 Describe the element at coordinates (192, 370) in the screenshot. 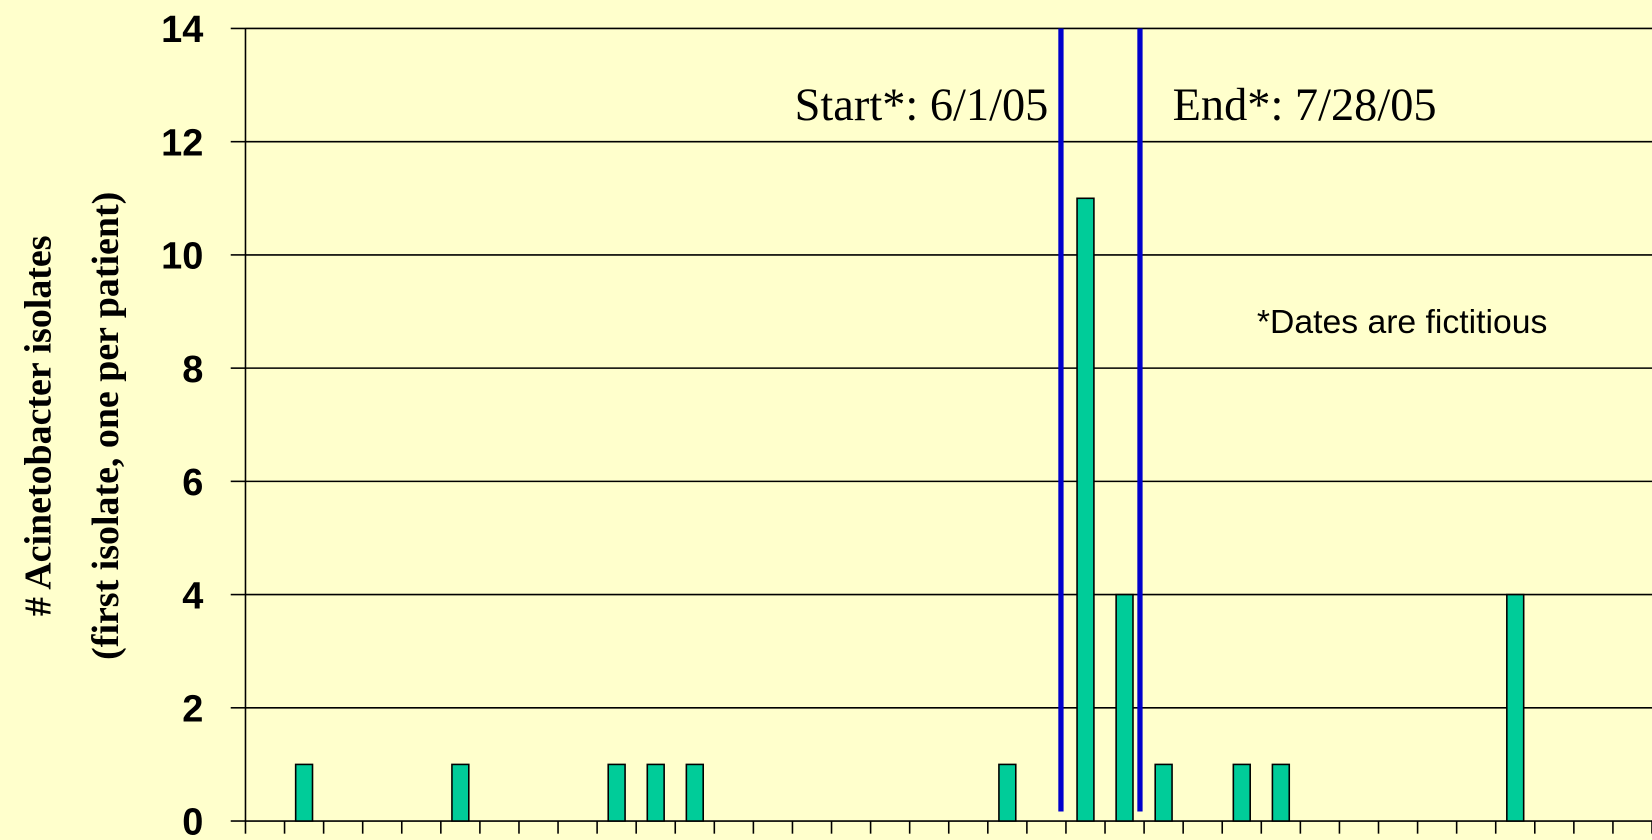

I see `y-tick-label: 8` at that location.